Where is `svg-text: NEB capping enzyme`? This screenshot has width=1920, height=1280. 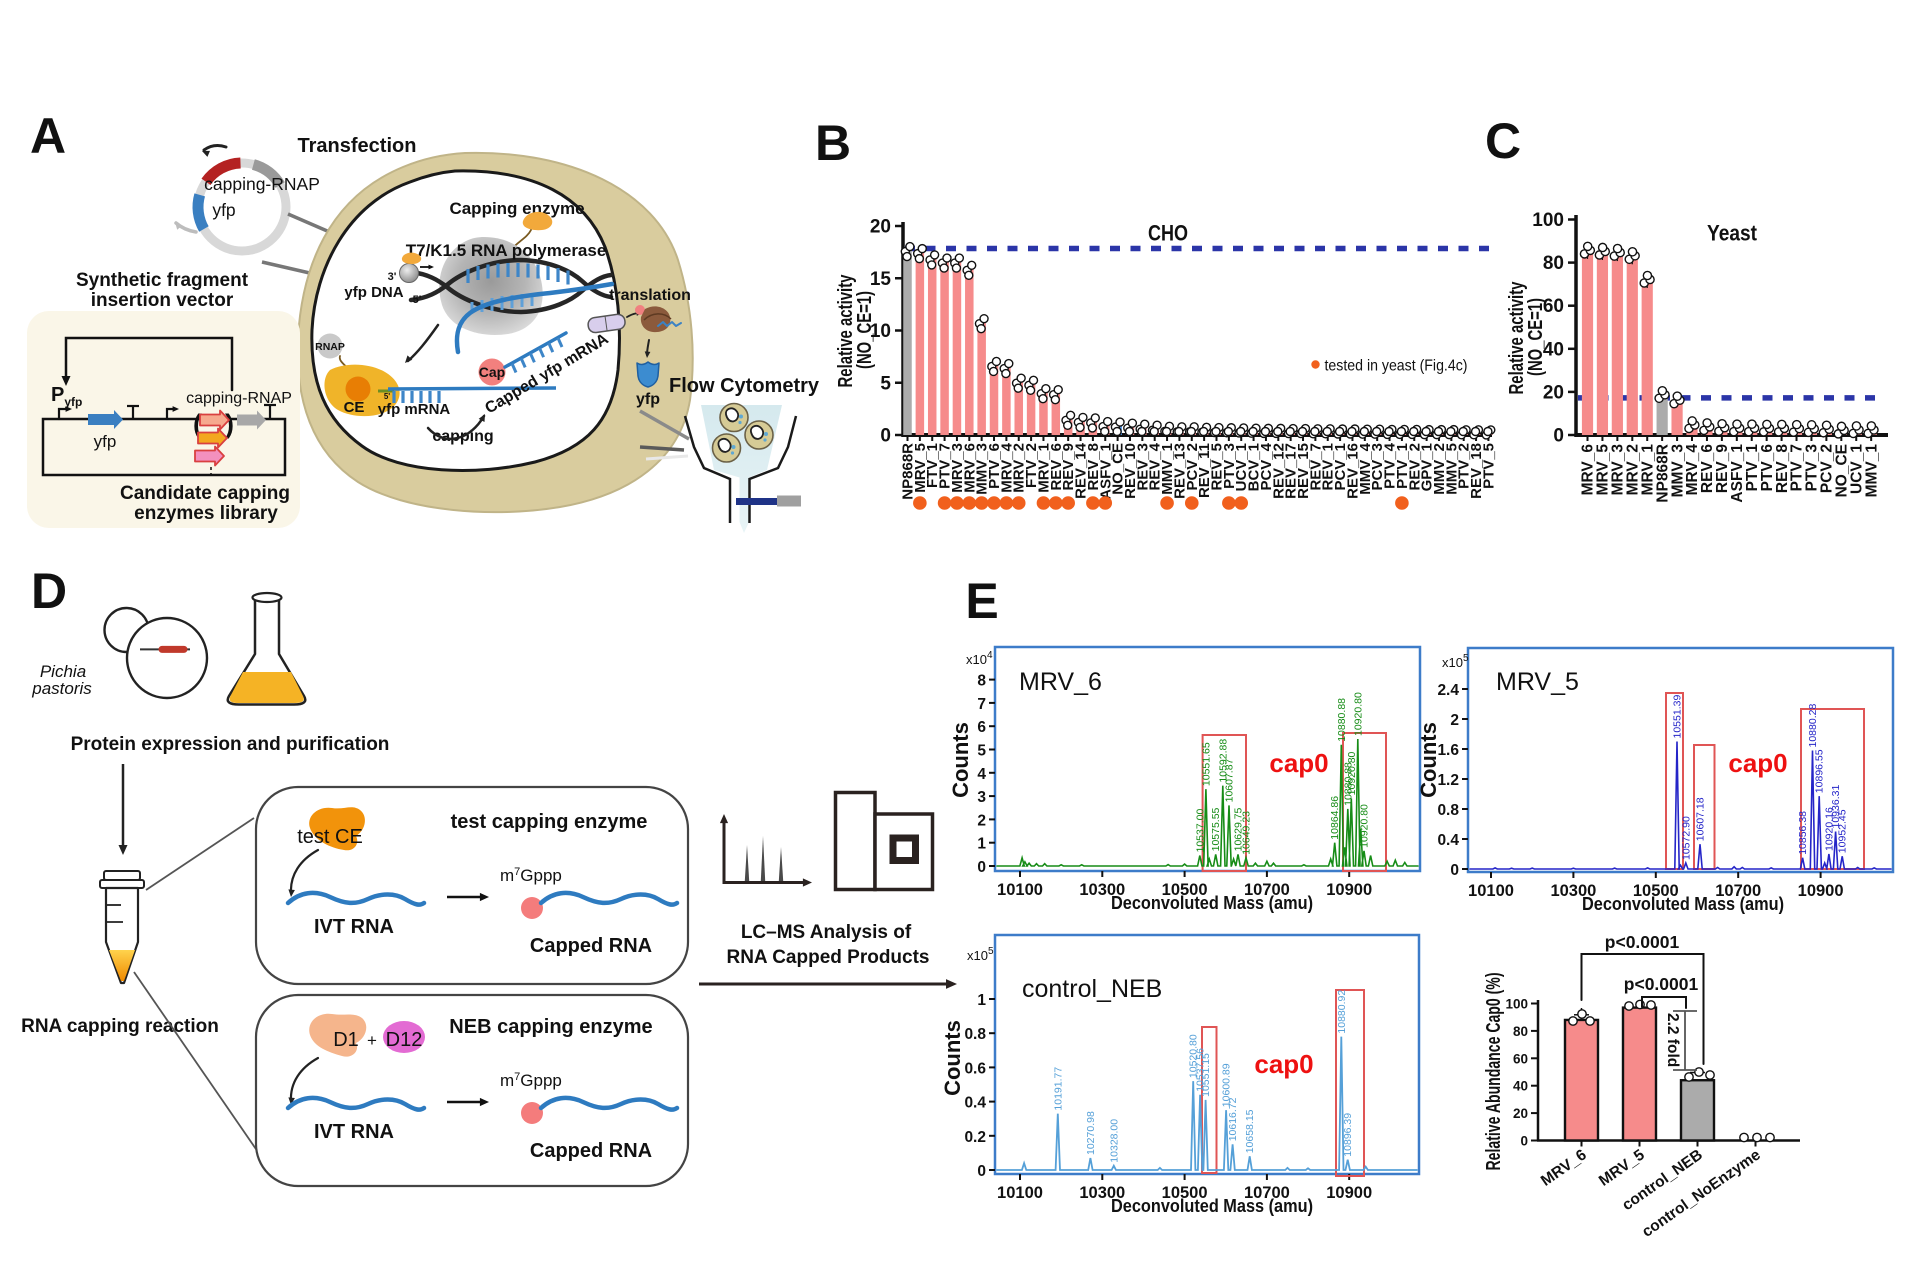
svg-text: NEB capping enzyme is located at coordinates (550, 1027).